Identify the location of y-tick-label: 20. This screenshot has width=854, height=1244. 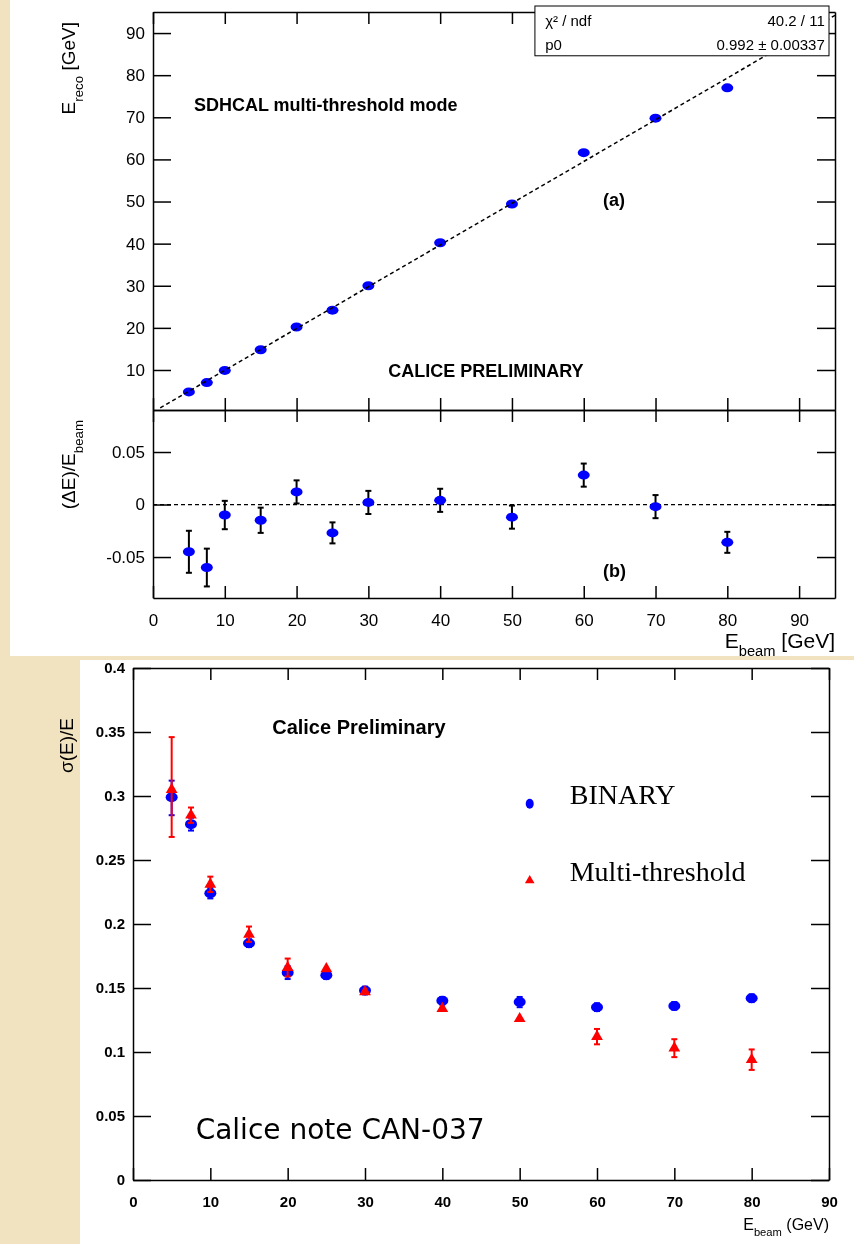
(135, 328).